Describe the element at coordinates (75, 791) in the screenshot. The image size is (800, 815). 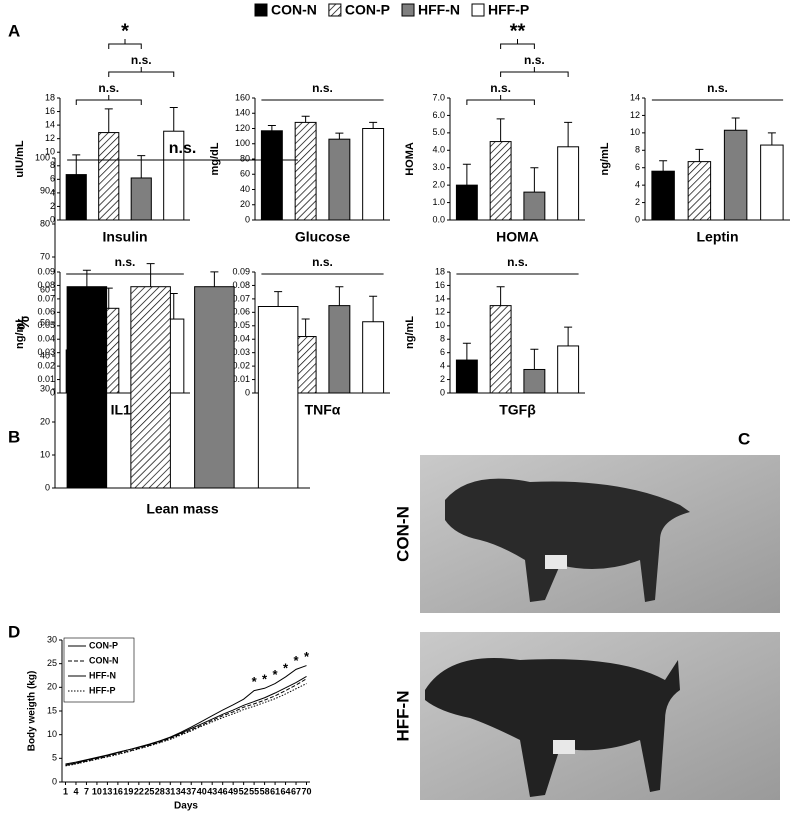
I see `x-tick-label: 4` at that location.